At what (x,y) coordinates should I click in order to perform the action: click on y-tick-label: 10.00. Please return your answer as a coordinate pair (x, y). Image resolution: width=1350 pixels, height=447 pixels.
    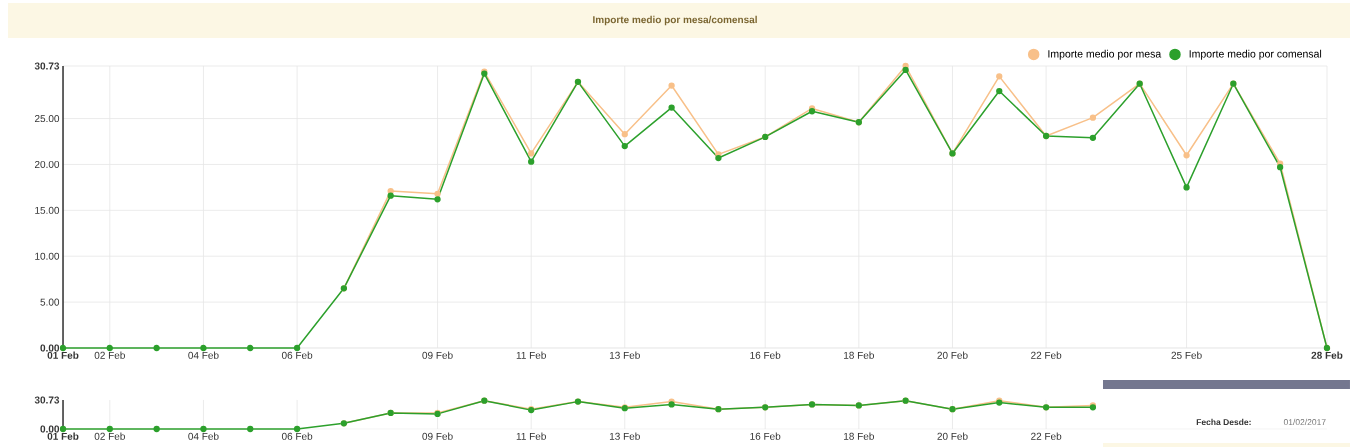
    Looking at the image, I should click on (47, 256).